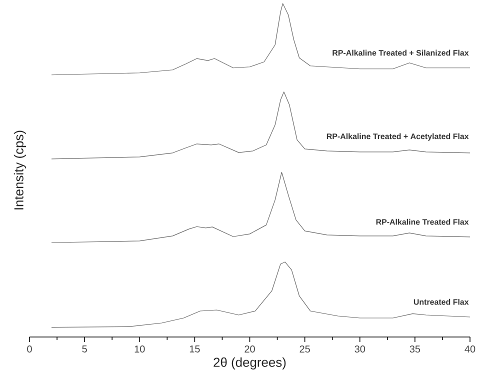 The width and height of the screenshot is (484, 392). Describe the element at coordinates (415, 349) in the screenshot. I see `x-tick-label: 35` at that location.